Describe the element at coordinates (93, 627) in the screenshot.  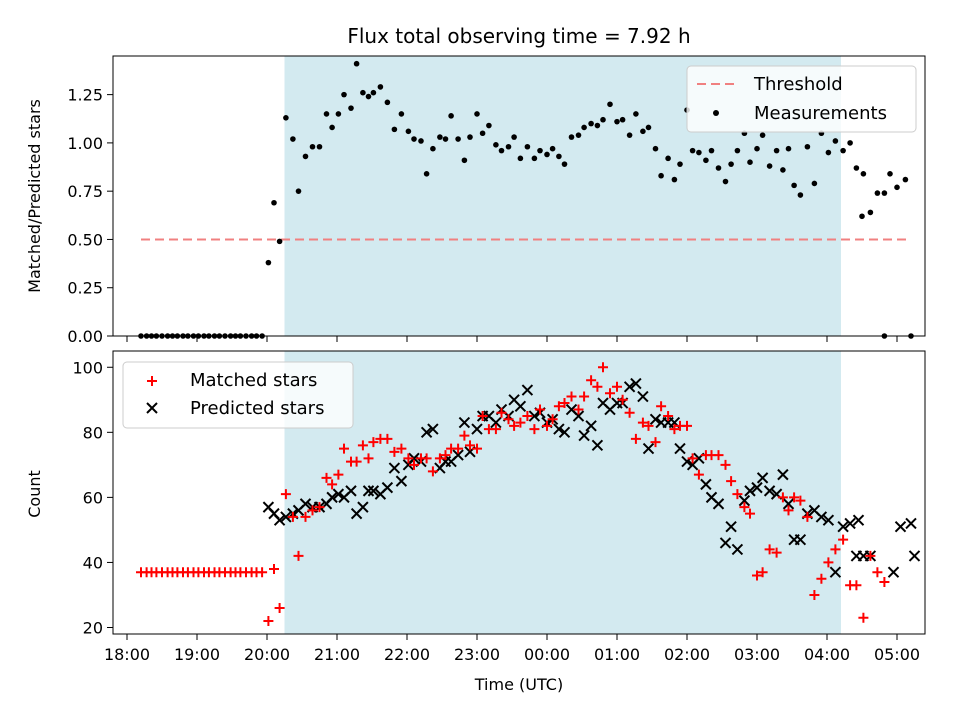
I see `bottom-y-tick-label: 20` at that location.